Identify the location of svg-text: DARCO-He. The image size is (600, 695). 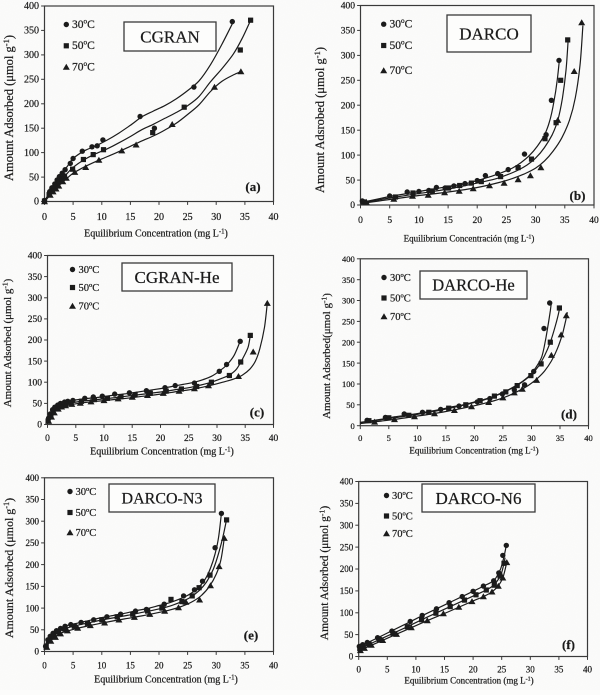
(473, 285).